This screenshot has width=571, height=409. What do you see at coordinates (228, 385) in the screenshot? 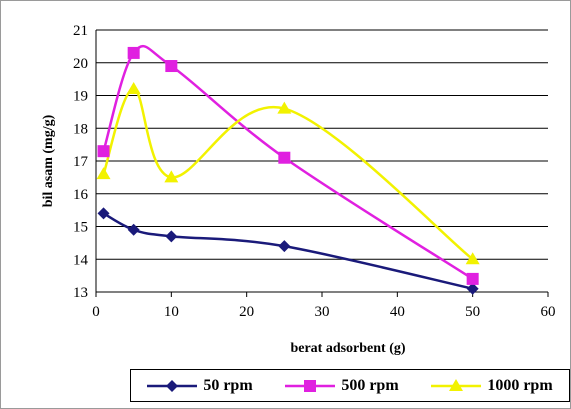
I see `legend-label: 50 rpm` at bounding box center [228, 385].